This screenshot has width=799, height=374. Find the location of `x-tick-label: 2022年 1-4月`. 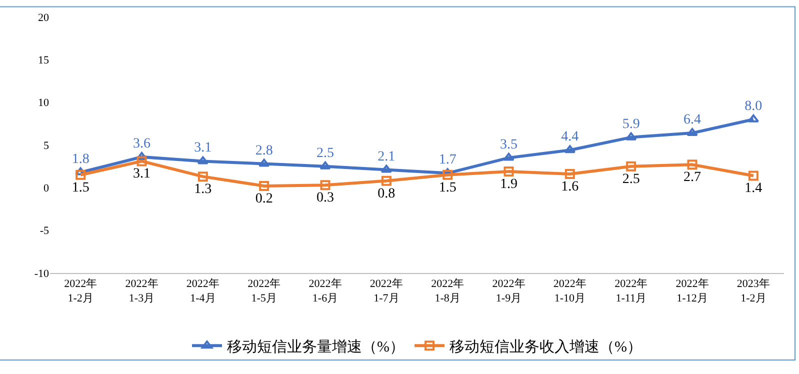

x-tick-label: 2022年 1-4月 is located at coordinates (203, 291).